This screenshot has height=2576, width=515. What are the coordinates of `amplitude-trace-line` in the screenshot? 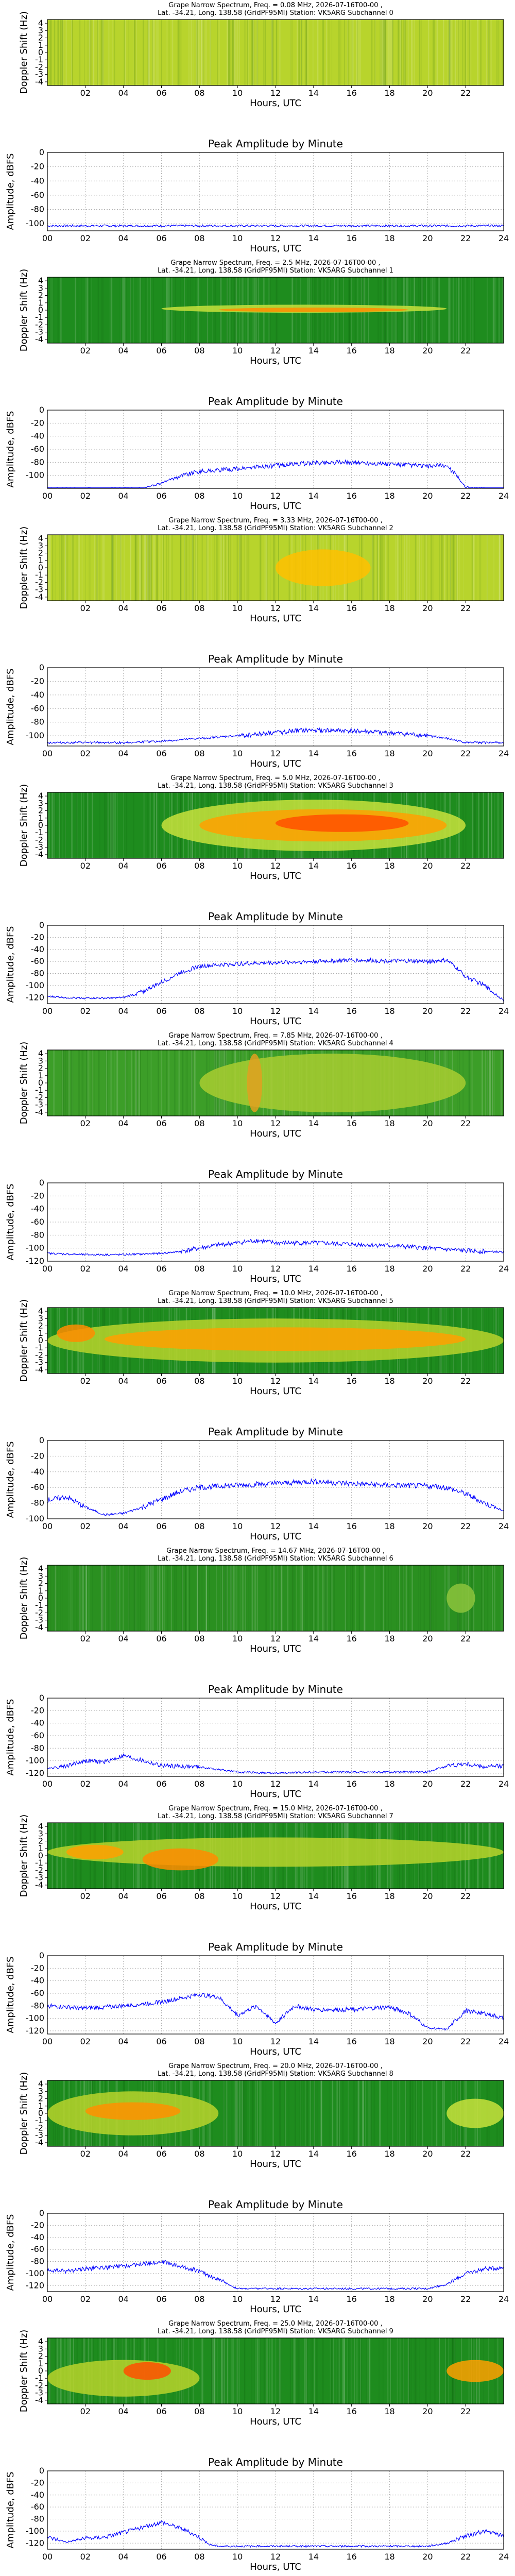 It's located at (275, 2534).